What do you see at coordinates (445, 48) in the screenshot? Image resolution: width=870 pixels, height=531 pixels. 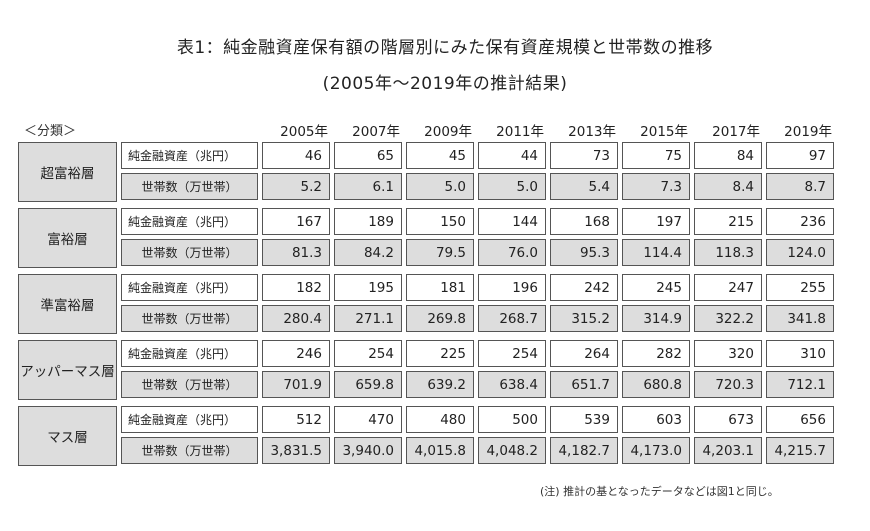 I see `table-title: 表1：純金融資産保有額の階層別にみた保有資産規模と世帯数の推移` at bounding box center [445, 48].